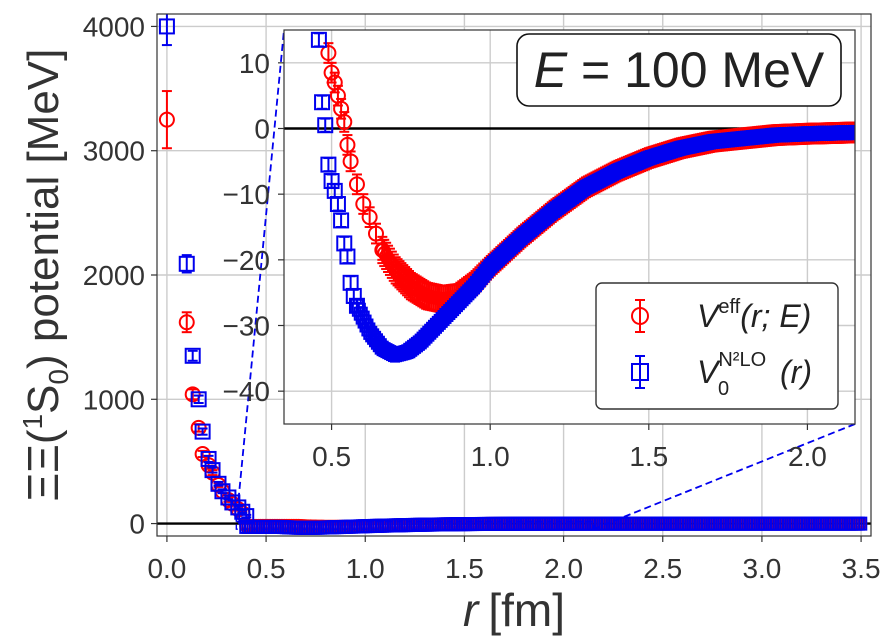 The image size is (890, 642). I want to click on main-y-tick-label: 4000, so click(114, 26).